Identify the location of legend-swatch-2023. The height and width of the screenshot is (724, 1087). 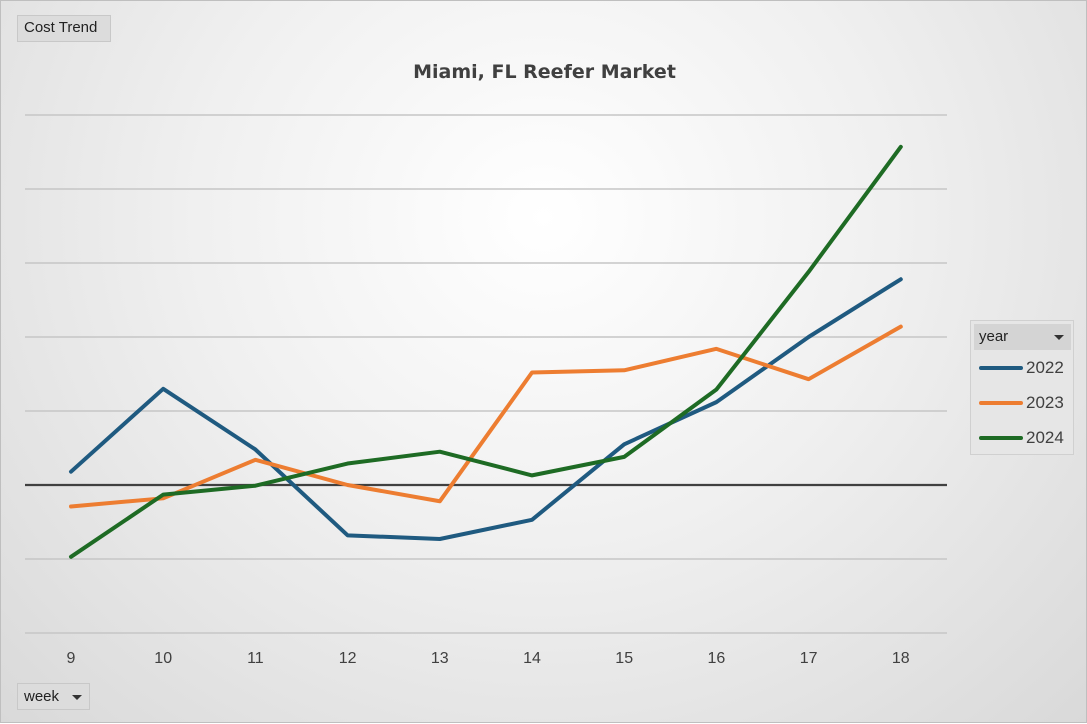
(1001, 403).